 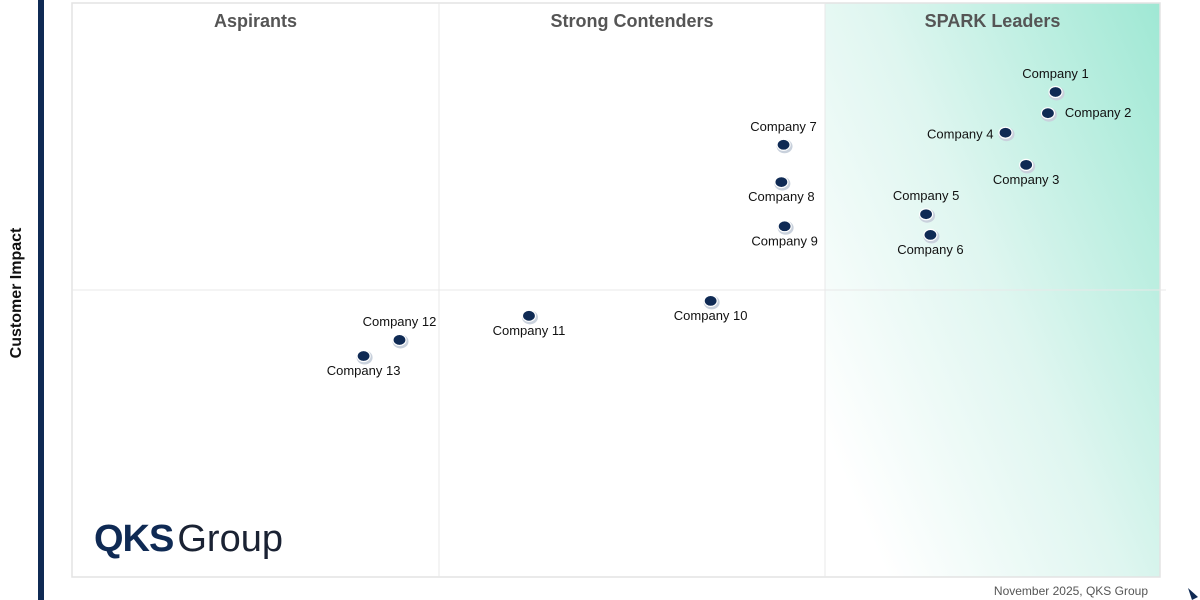 I want to click on quadrant-label: Strong Contenders, so click(x=631, y=21).